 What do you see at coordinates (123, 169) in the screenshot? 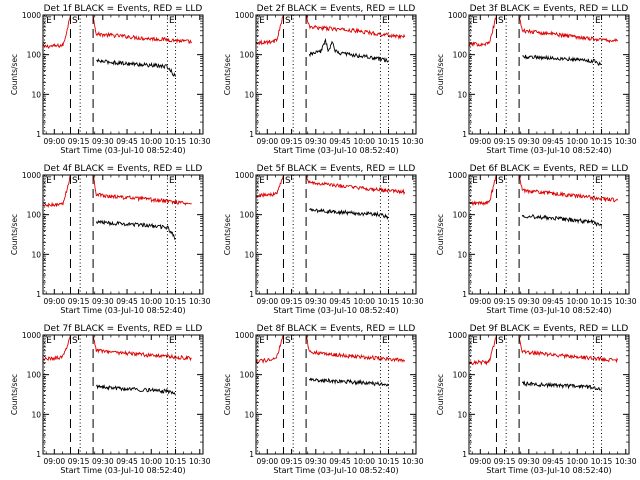
I see `panel-title: Det 4f BLACK = Events, RED = LLD` at bounding box center [123, 169].